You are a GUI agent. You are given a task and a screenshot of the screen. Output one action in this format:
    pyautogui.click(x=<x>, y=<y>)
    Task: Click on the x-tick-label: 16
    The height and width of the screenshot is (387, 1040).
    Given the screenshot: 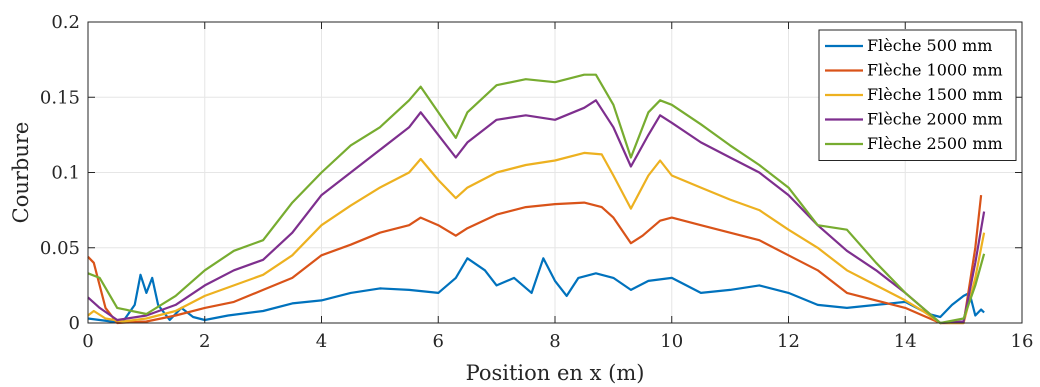 What is the action you would take?
    pyautogui.click(x=1022, y=341)
    